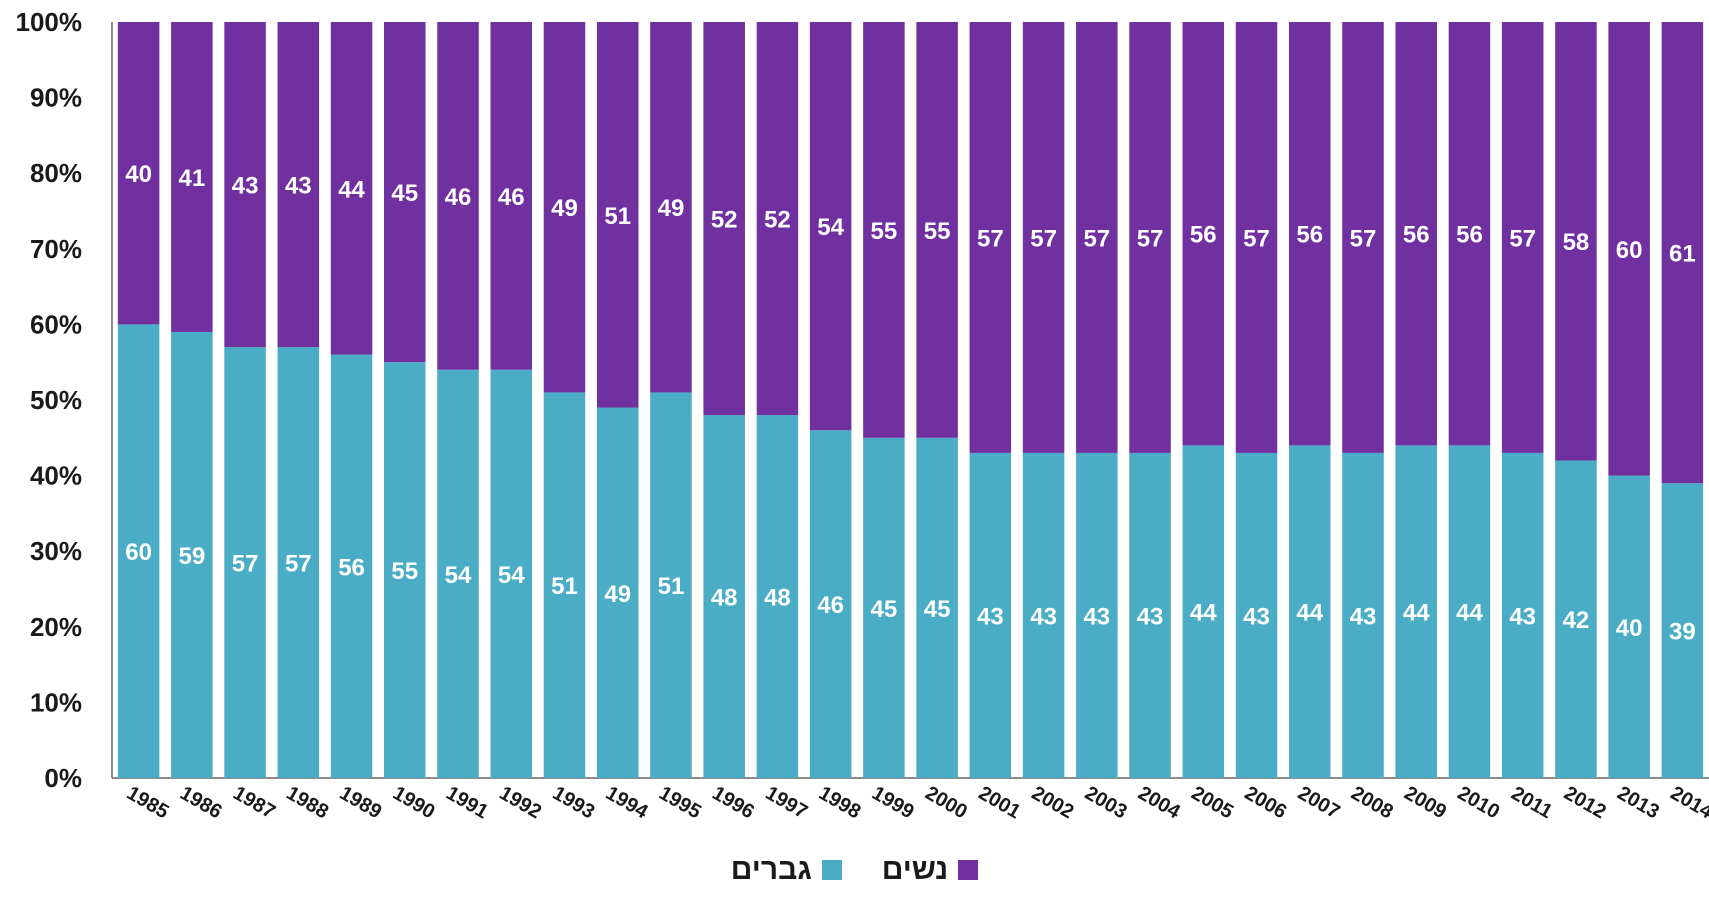 Image resolution: width=1709 pixels, height=907 pixels. What do you see at coordinates (520, 802) in the screenshot?
I see `x-tick-label: 1992` at bounding box center [520, 802].